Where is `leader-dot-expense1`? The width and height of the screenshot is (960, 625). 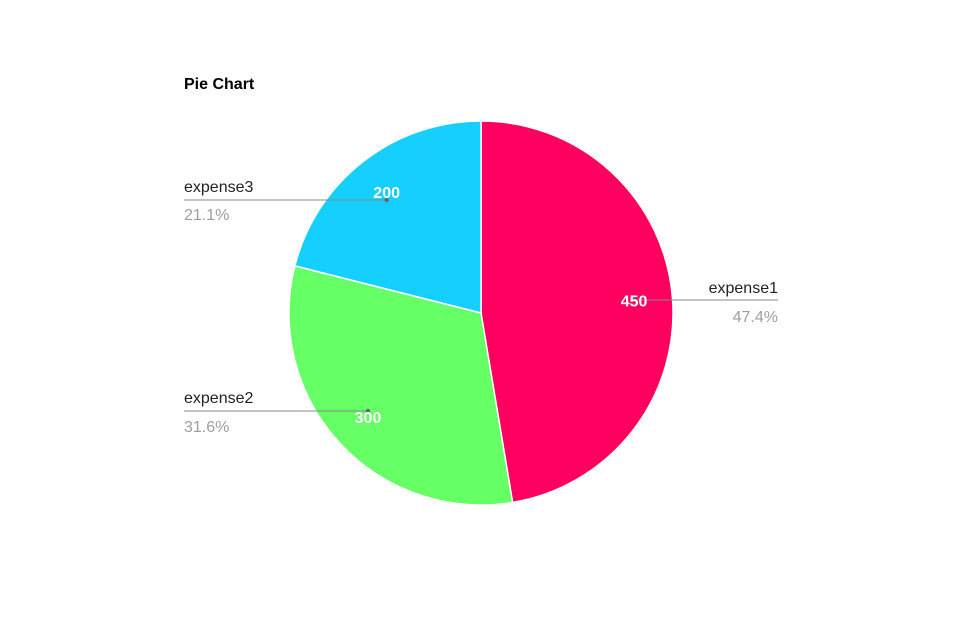
leader-dot-expense1 is located at coordinates (634, 300).